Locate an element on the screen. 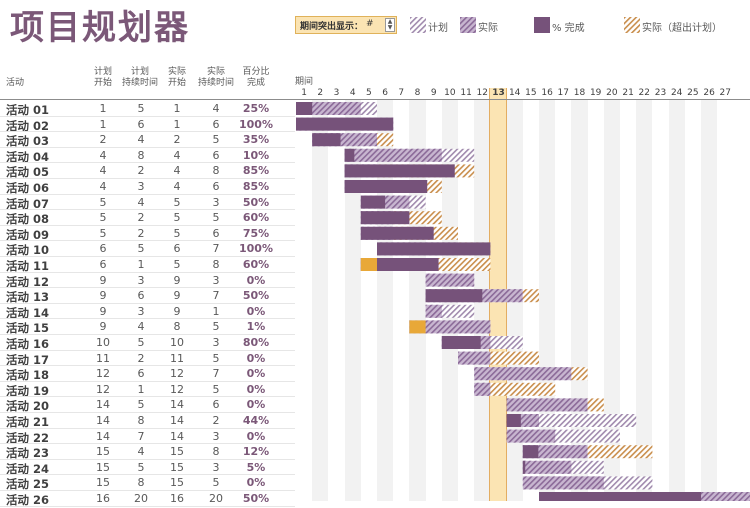  table-row: 活动 25 15 8 15 5 0% is located at coordinates (147, 483).